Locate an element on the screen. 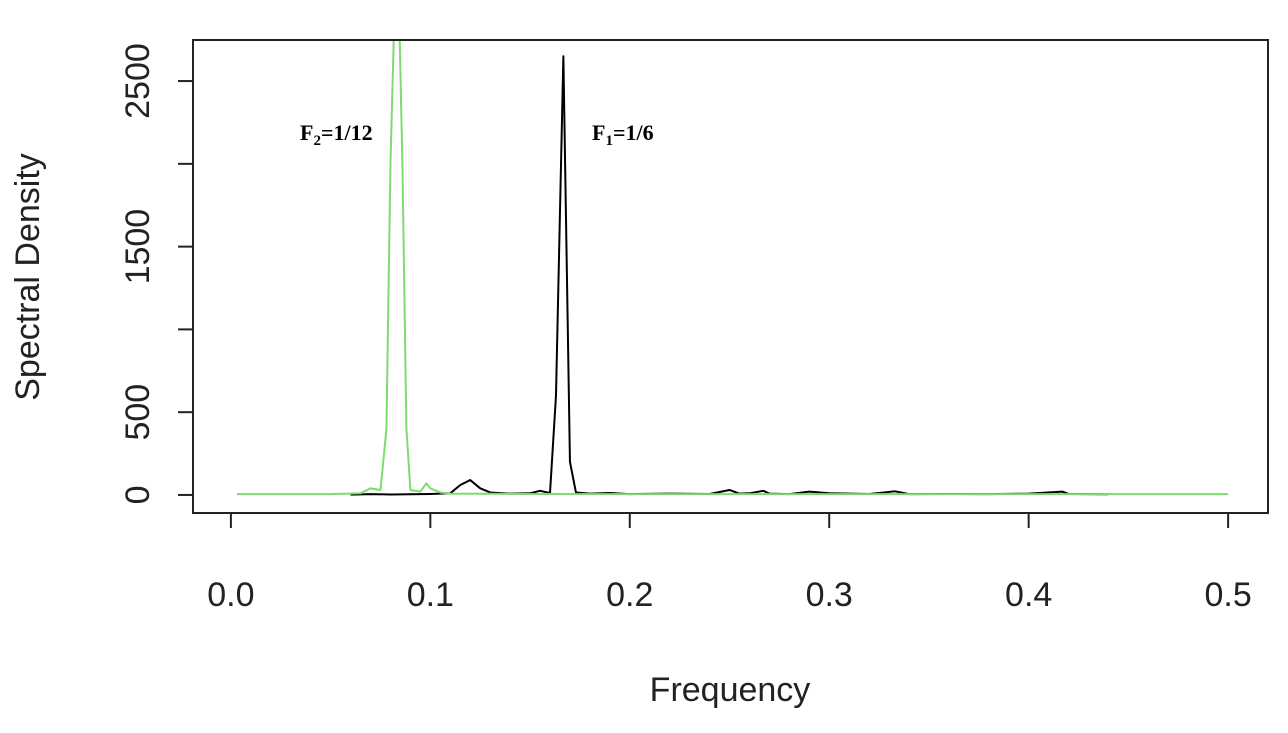  y-tick-label: 1500 is located at coordinates (138, 247).